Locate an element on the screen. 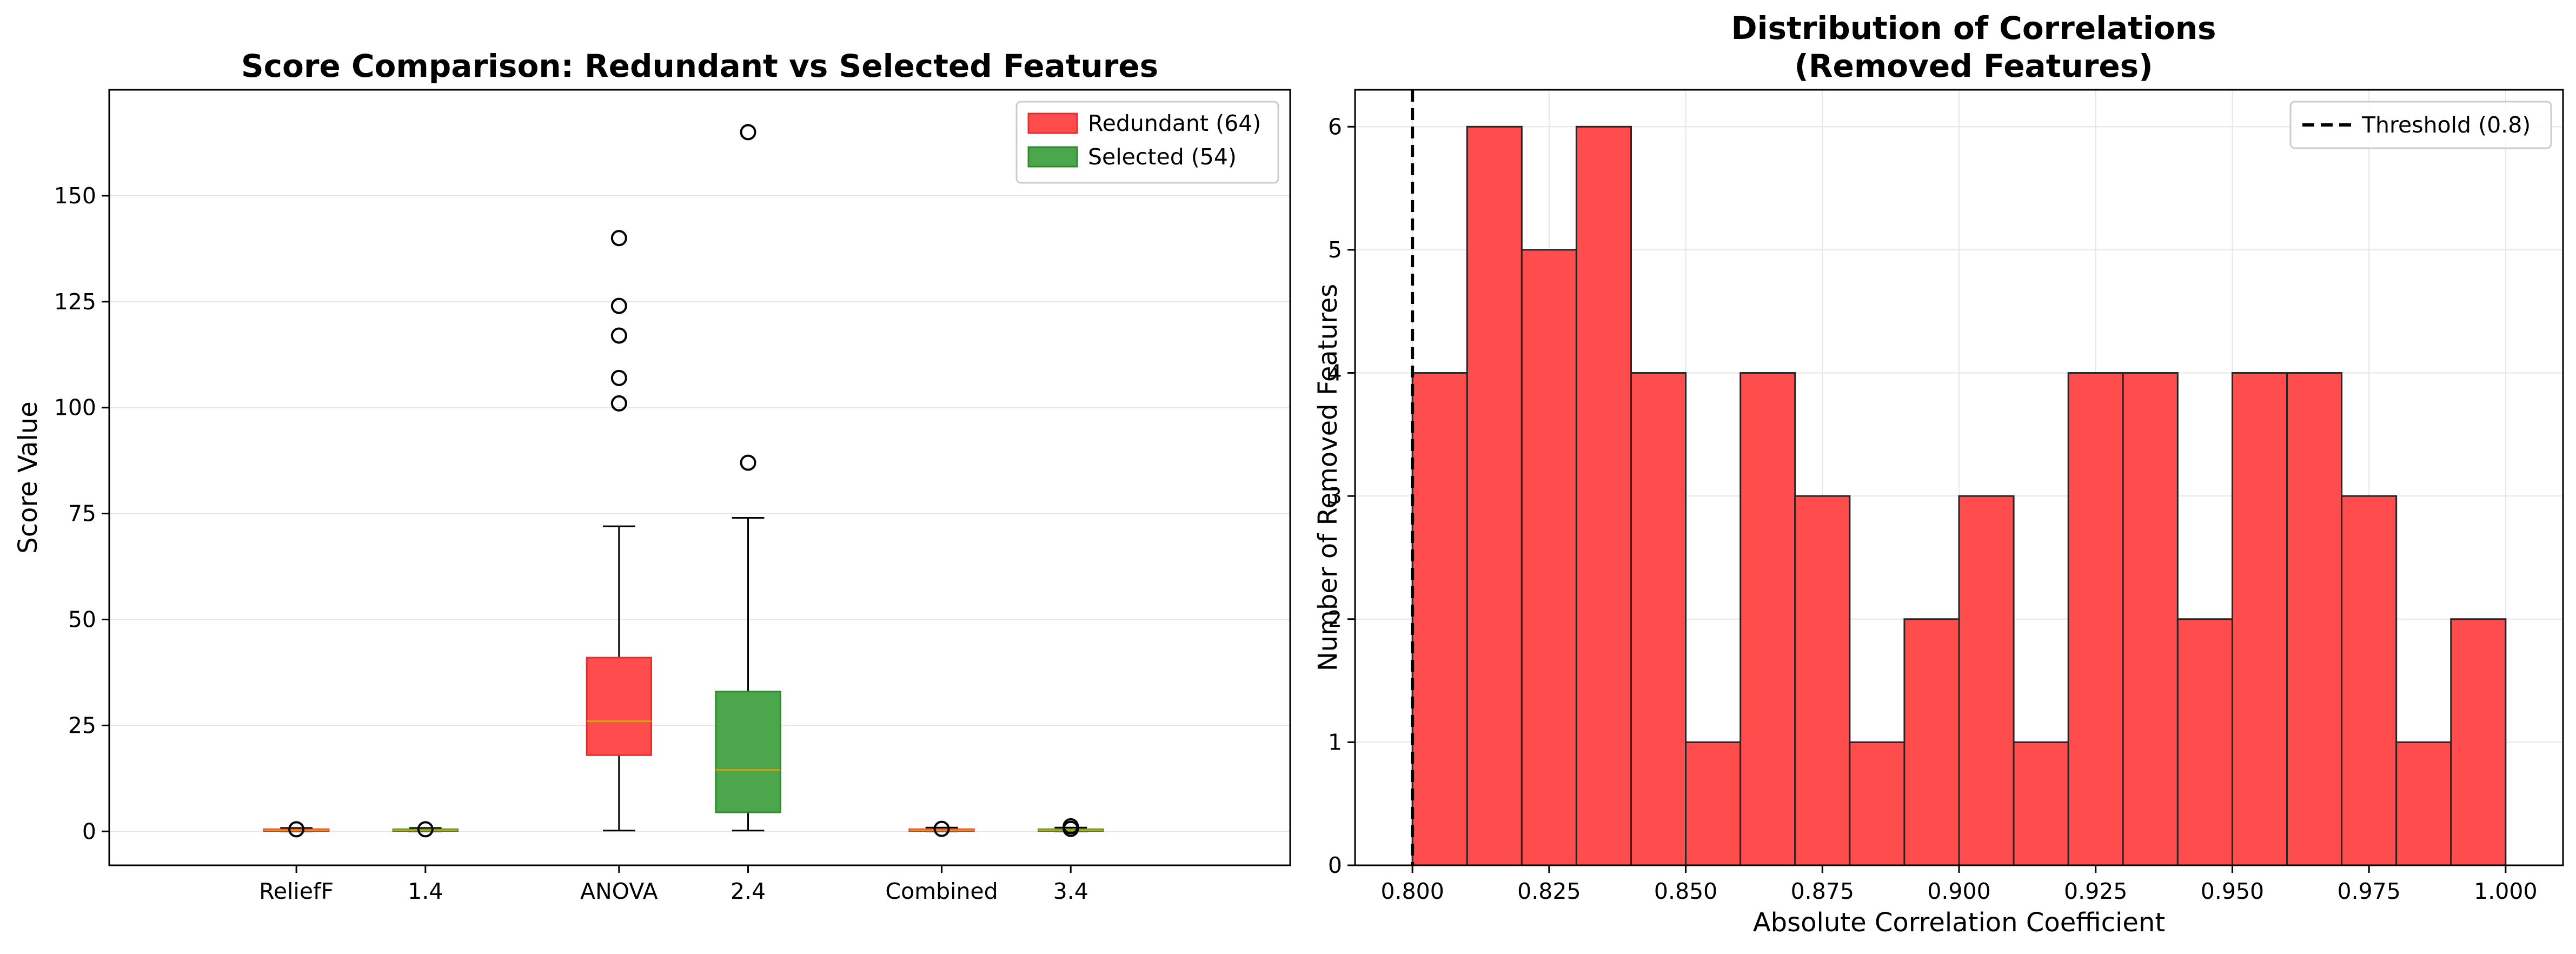 The height and width of the screenshot is (954, 2576). boxplot-y-axis-label: Score Value is located at coordinates (28, 477).